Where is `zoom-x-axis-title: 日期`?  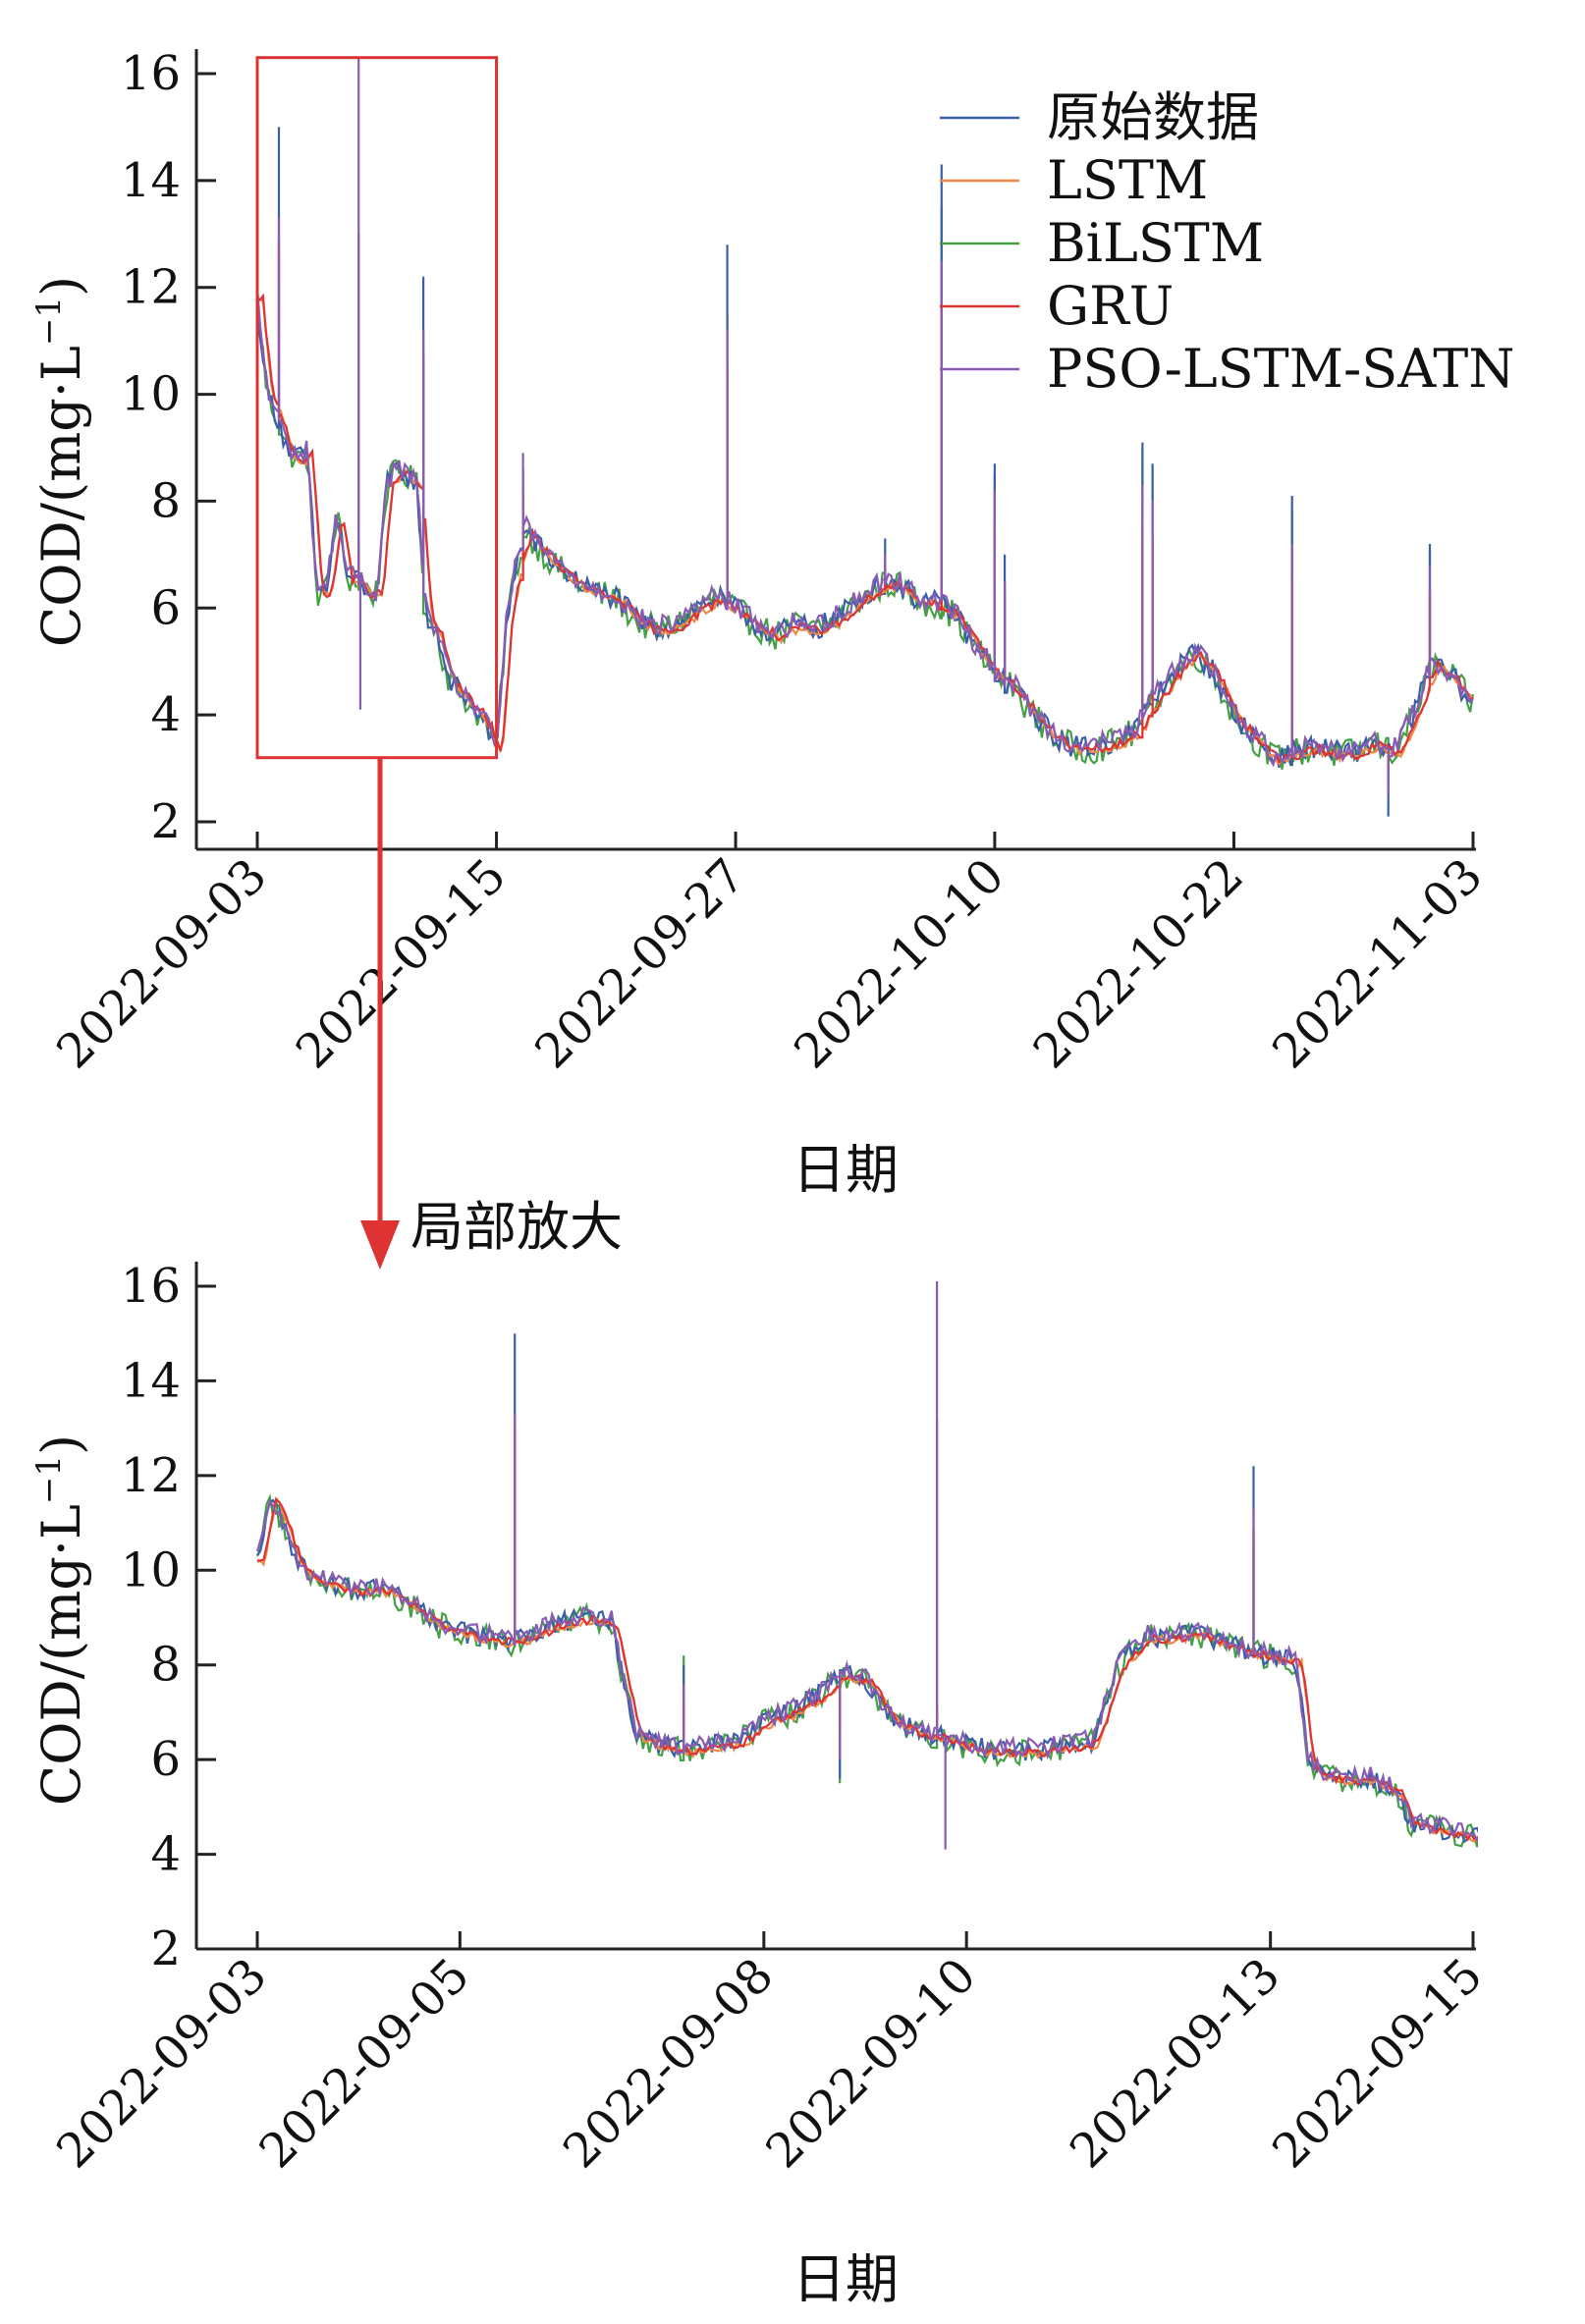
zoom-x-axis-title: 日期 is located at coordinates (845, 2279).